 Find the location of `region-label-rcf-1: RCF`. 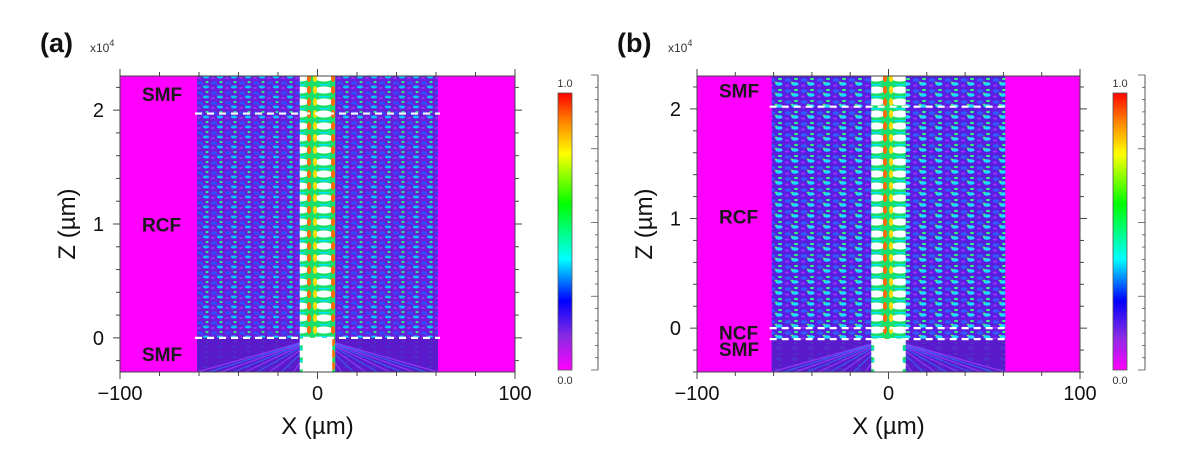

region-label-rcf-1: RCF is located at coordinates (161, 226).